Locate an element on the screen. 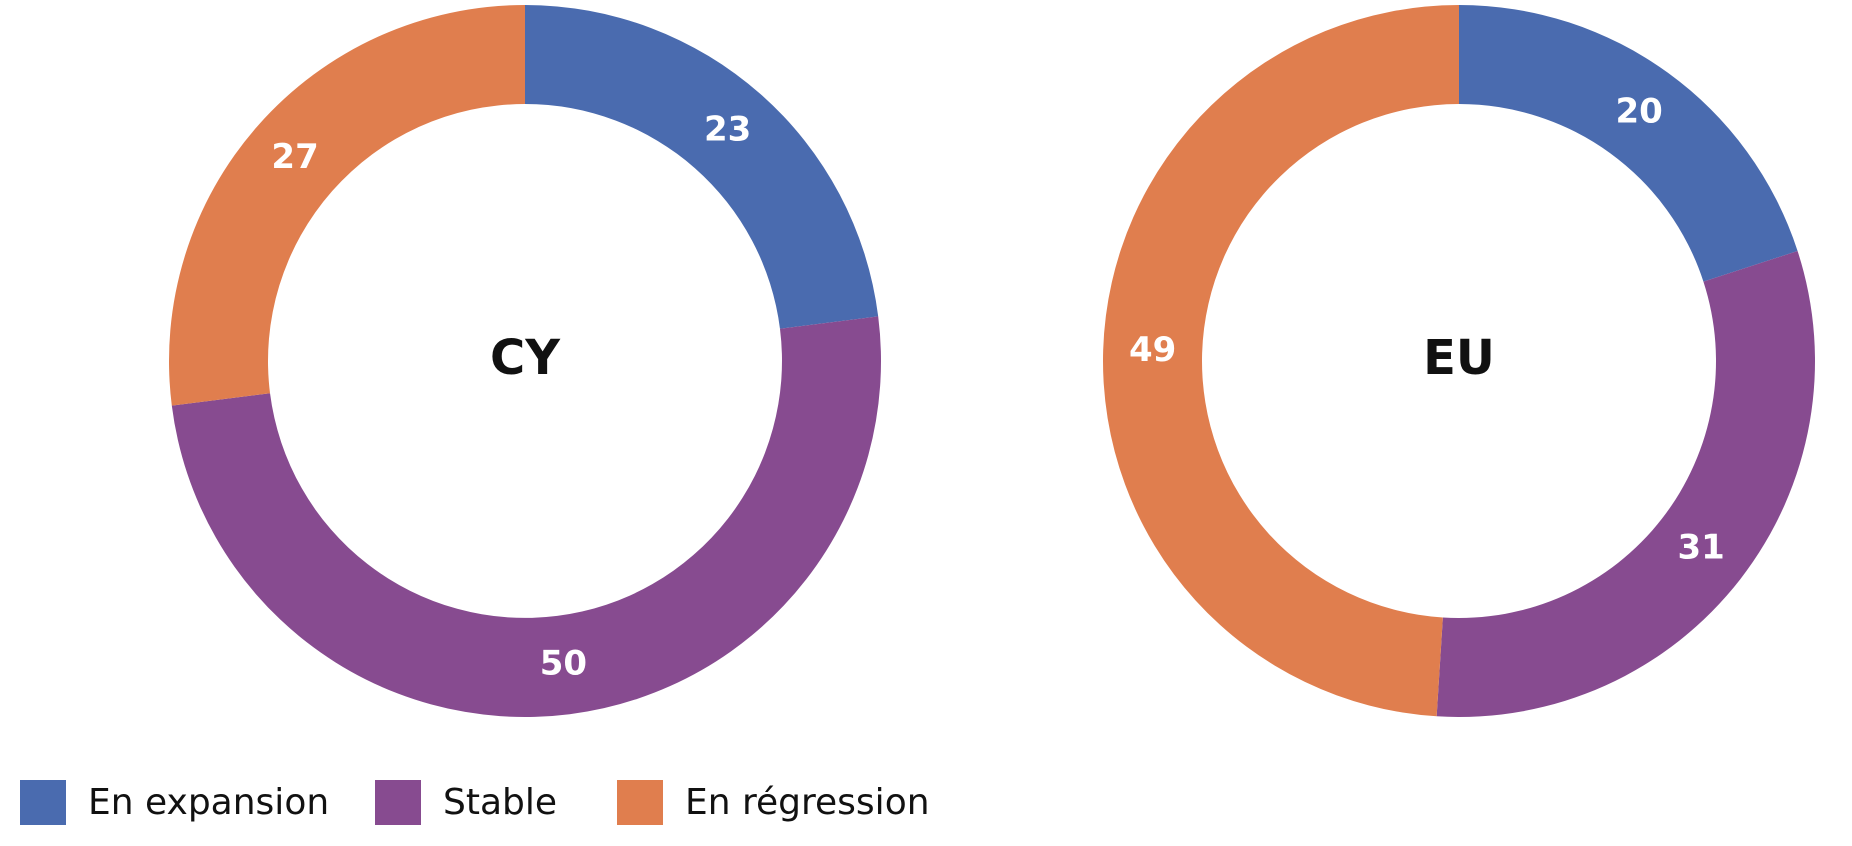 The height and width of the screenshot is (846, 1852). value-label: 20 is located at coordinates (1638, 112).